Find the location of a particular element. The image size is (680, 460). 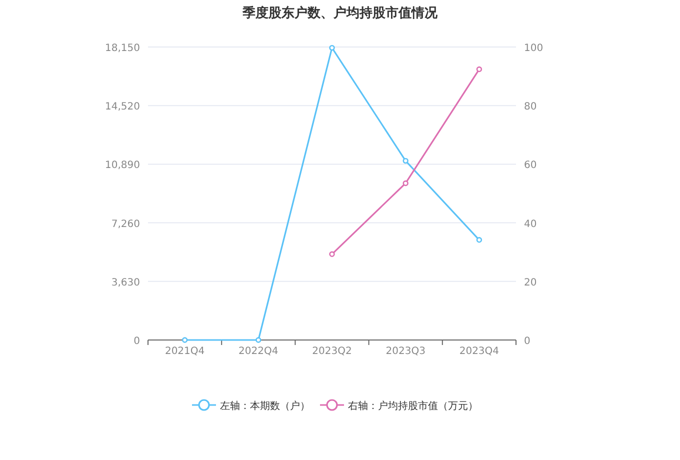

y2-tick-label: 20 is located at coordinates (530, 282).